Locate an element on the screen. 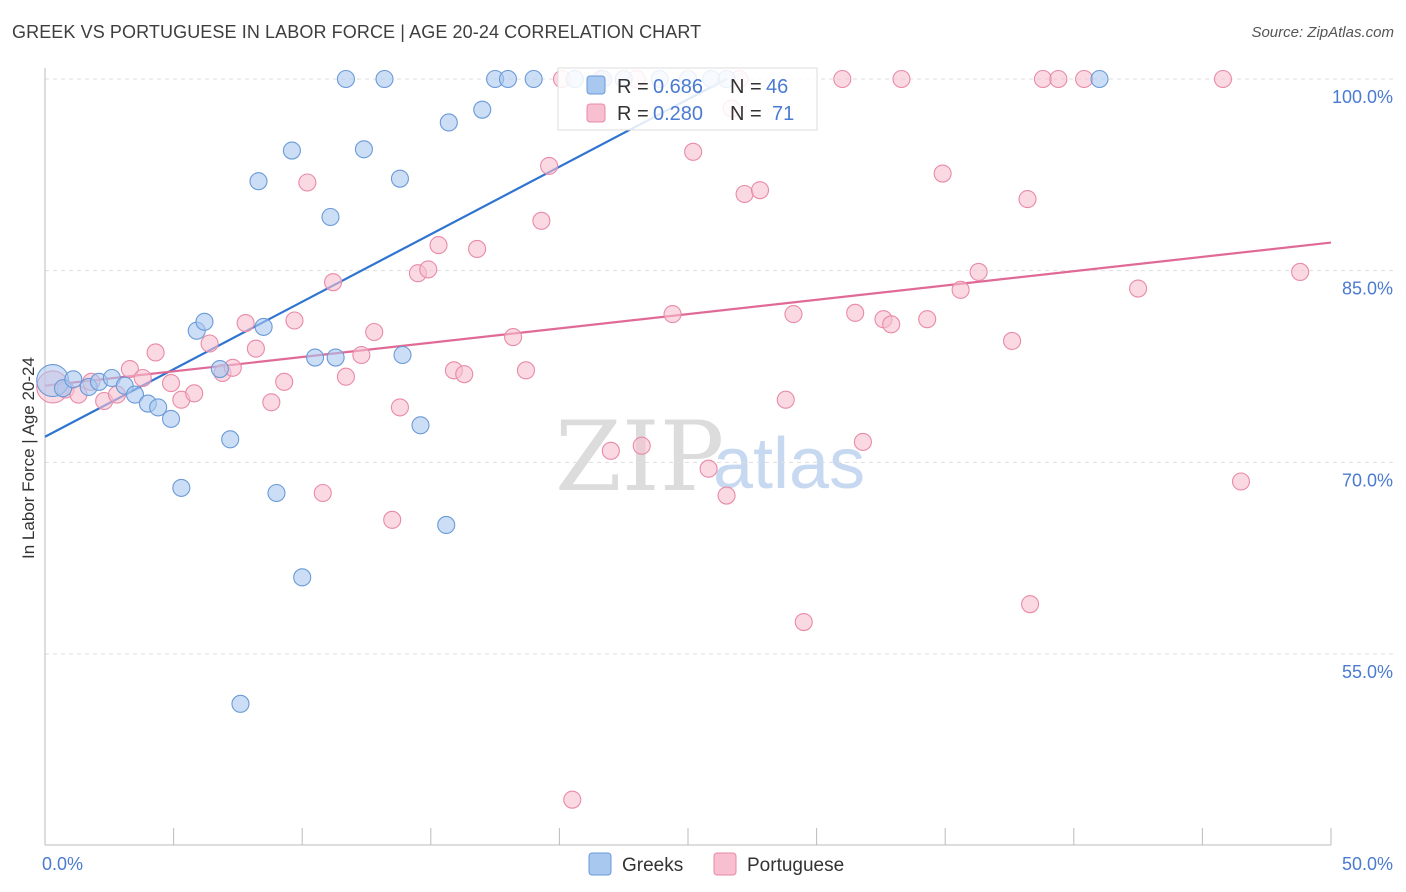  x-tick-label-min: 0.0% is located at coordinates (62, 864).